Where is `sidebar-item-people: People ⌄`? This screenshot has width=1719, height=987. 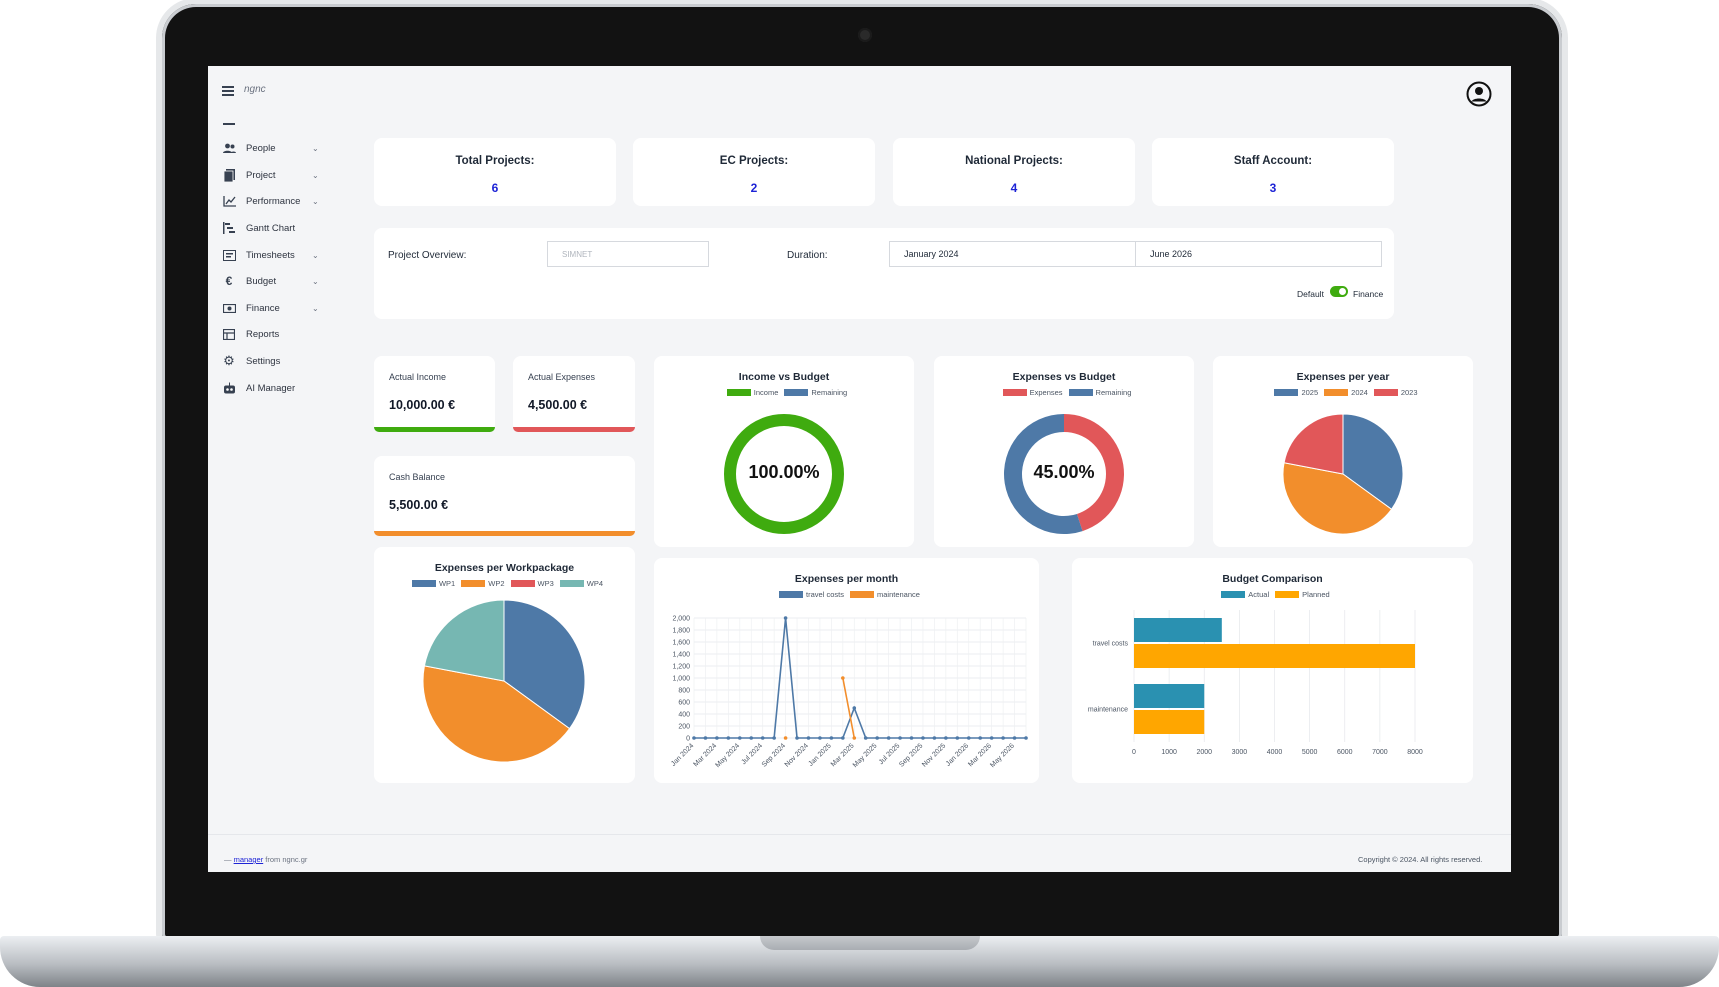
sidebar-item-people: People ⌄ is located at coordinates (270, 148).